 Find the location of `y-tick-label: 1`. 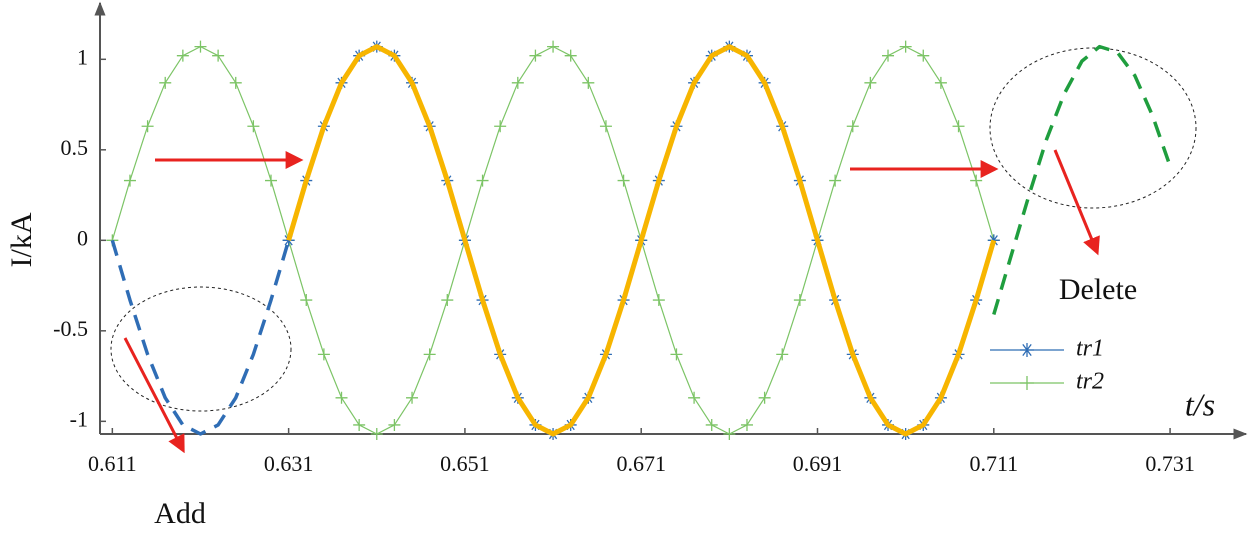

y-tick-label: 1 is located at coordinates (82, 56).